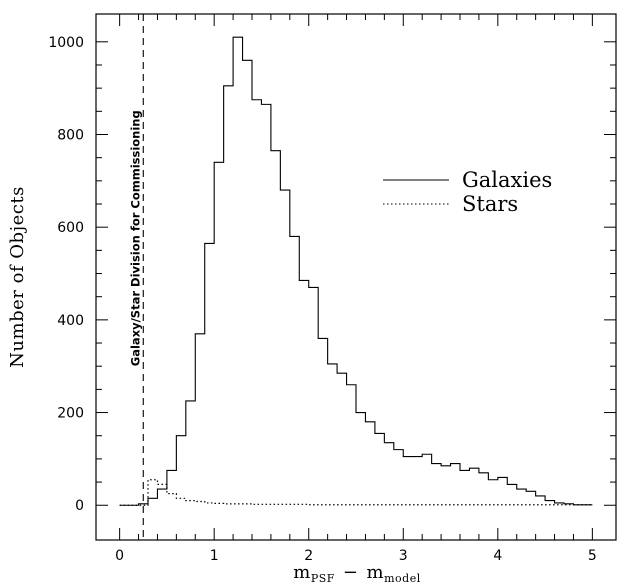 The image size is (619, 584). I want to click on y-tick-label: 600, so click(70, 228).